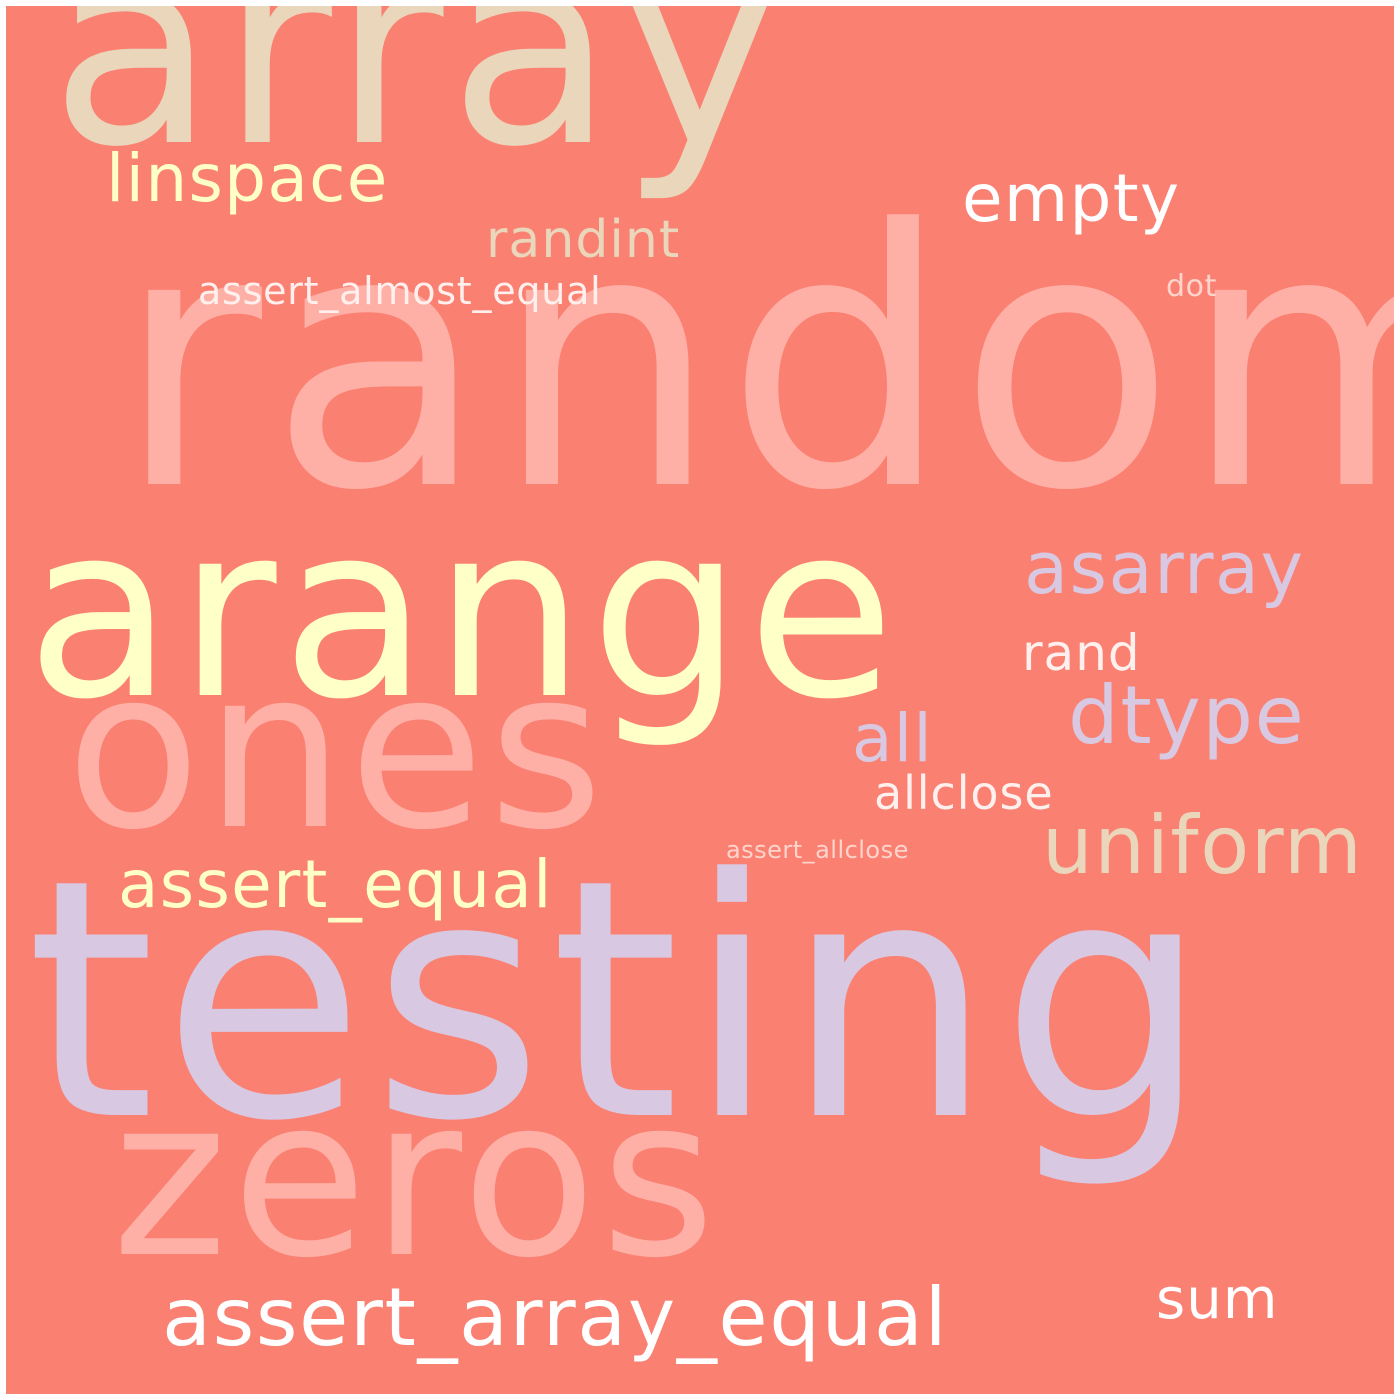 The width and height of the screenshot is (1400, 1400). Describe the element at coordinates (1203, 845) in the screenshot. I see `word-uniform: uniform` at that location.